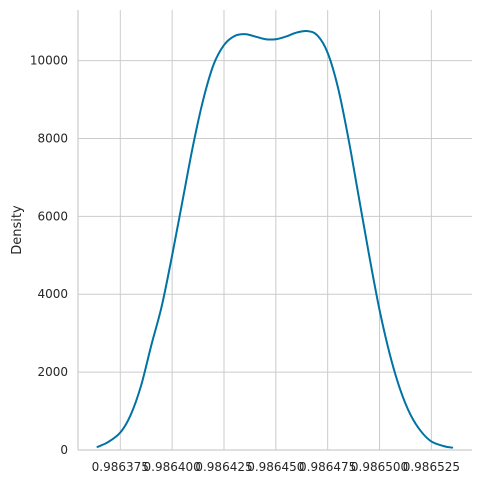 The width and height of the screenshot is (484, 483). I want to click on y-tick-label: 6000, so click(52, 216).